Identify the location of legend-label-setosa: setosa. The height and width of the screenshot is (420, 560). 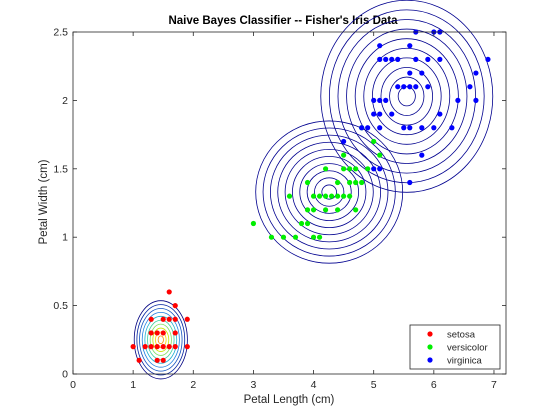
(461, 335).